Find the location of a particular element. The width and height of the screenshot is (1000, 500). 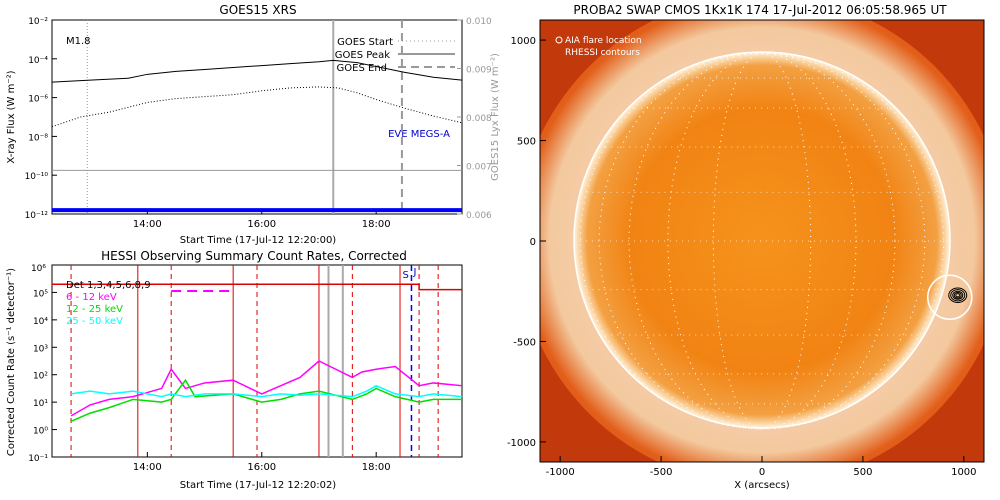

goes-y-tick-label: 10⁻¹⁰ is located at coordinates (37, 177).